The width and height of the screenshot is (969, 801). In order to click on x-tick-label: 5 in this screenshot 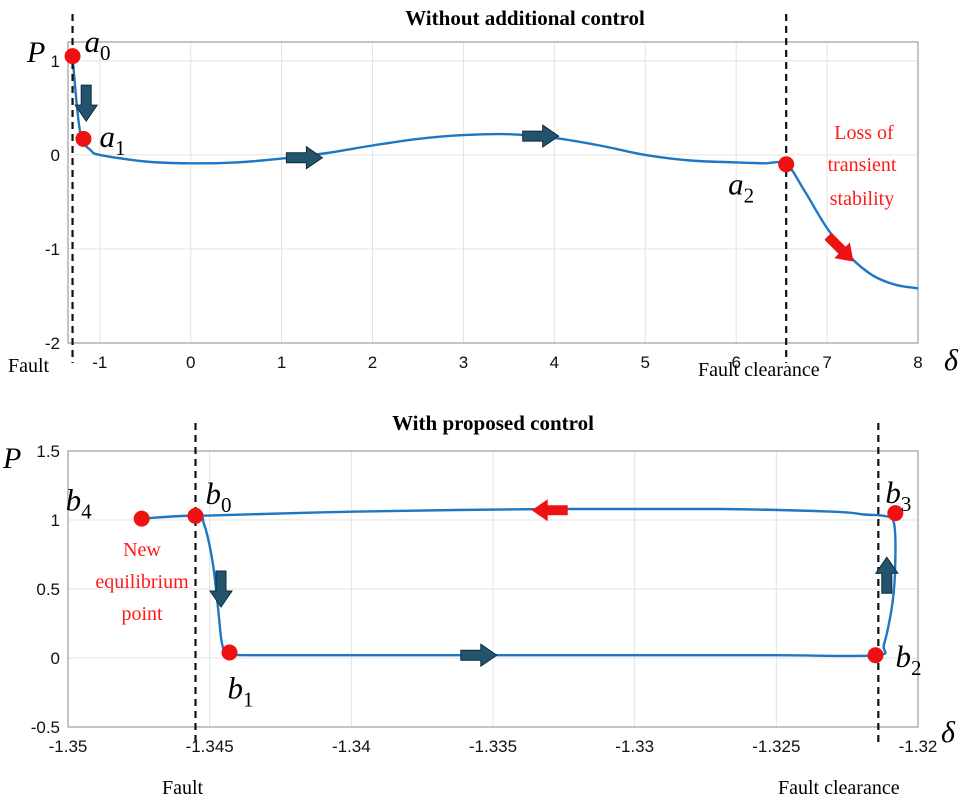, I will do `click(645, 362)`.